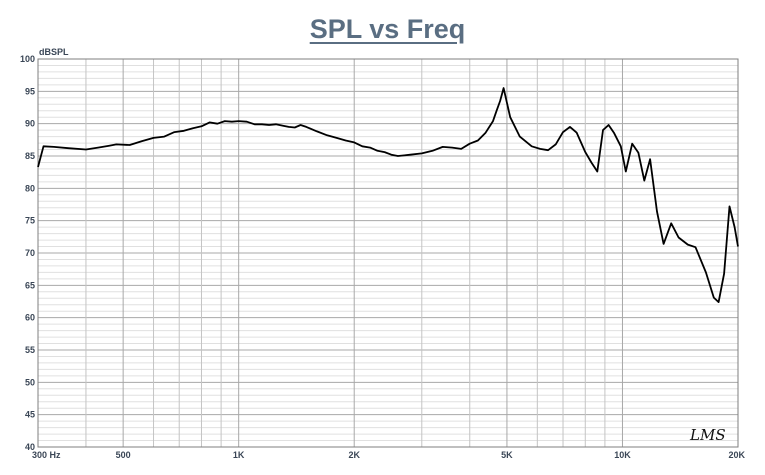 The height and width of the screenshot is (475, 765). Describe the element at coordinates (736, 455) in the screenshot. I see `x-tick-label: 20K` at that location.